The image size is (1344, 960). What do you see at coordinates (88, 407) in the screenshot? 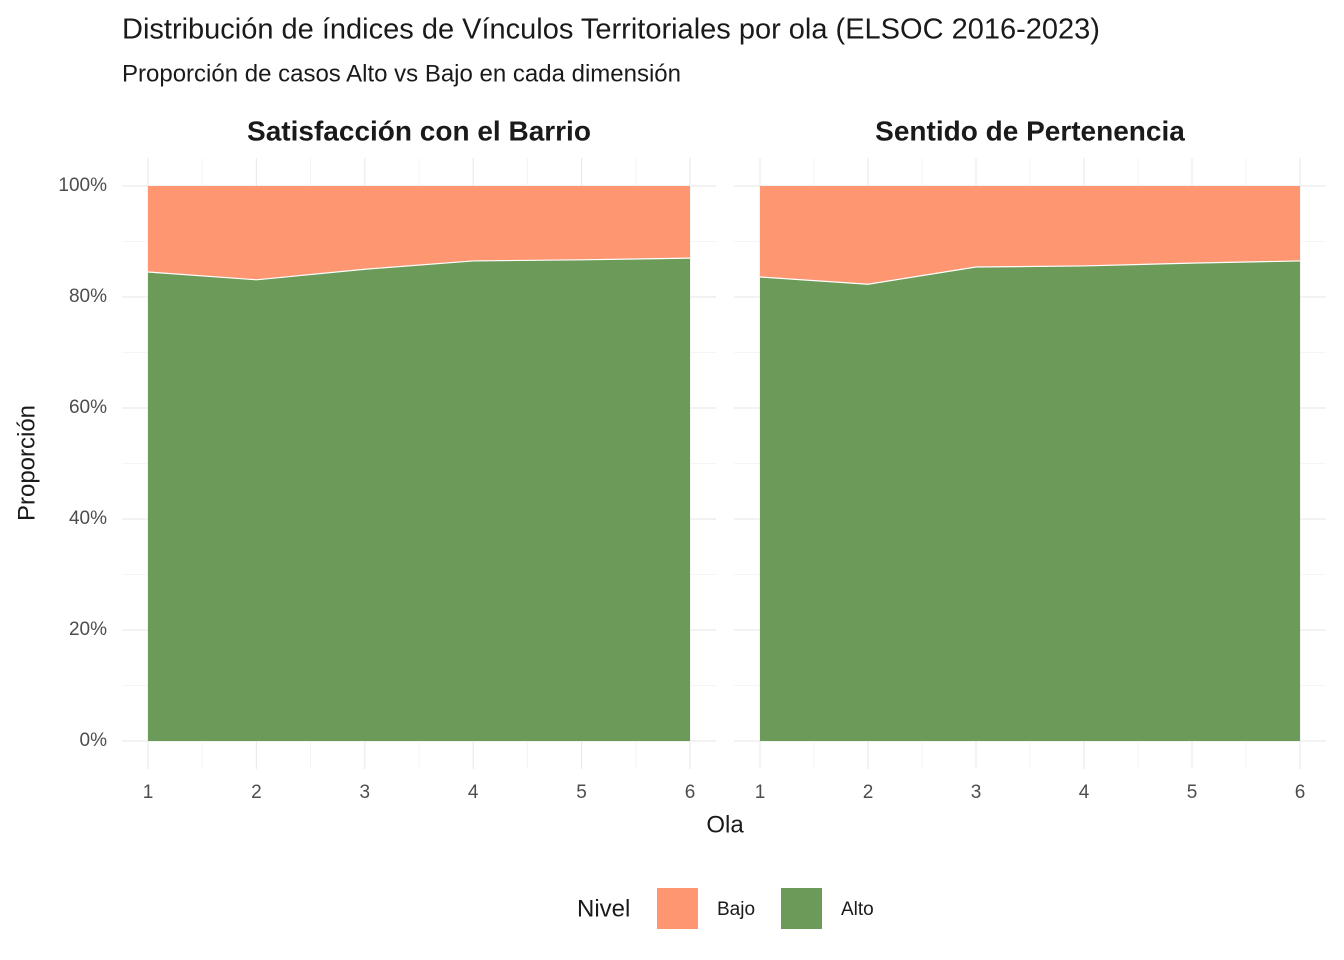
I see `y-tick-label: 60%` at bounding box center [88, 407].